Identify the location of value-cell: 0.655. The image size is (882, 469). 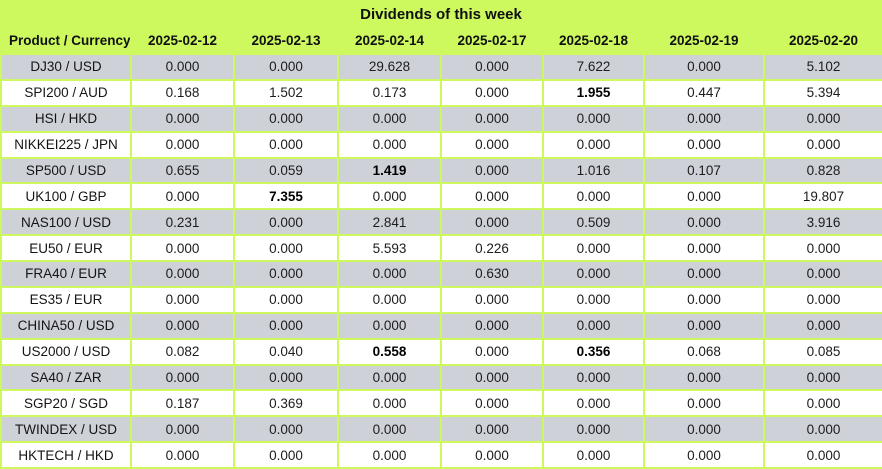
(182, 170).